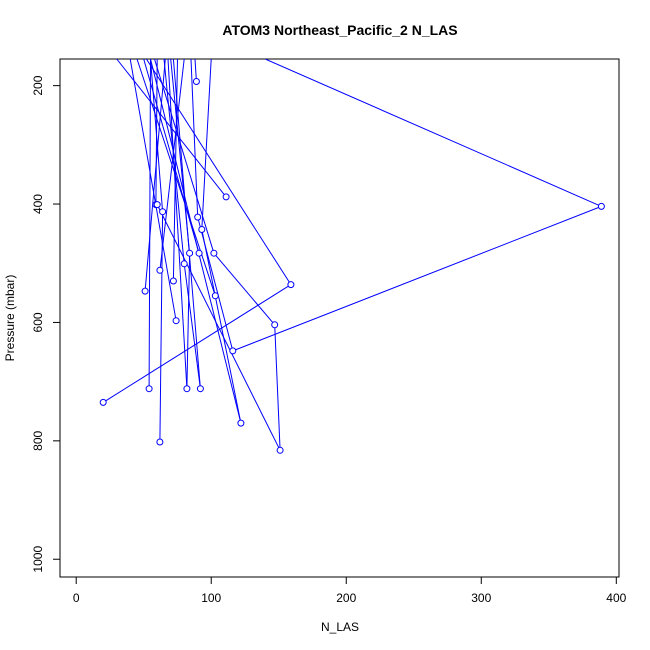 The height and width of the screenshot is (650, 650). Describe the element at coordinates (45, 324) in the screenshot. I see `y-axis: 200 400 600 800 1000` at that location.